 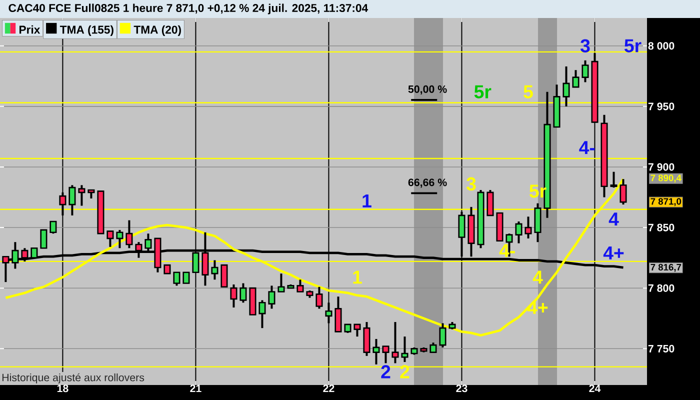 What do you see at coordinates (328, 388) in the screenshot?
I see `x-tick-label: 22` at bounding box center [328, 388].